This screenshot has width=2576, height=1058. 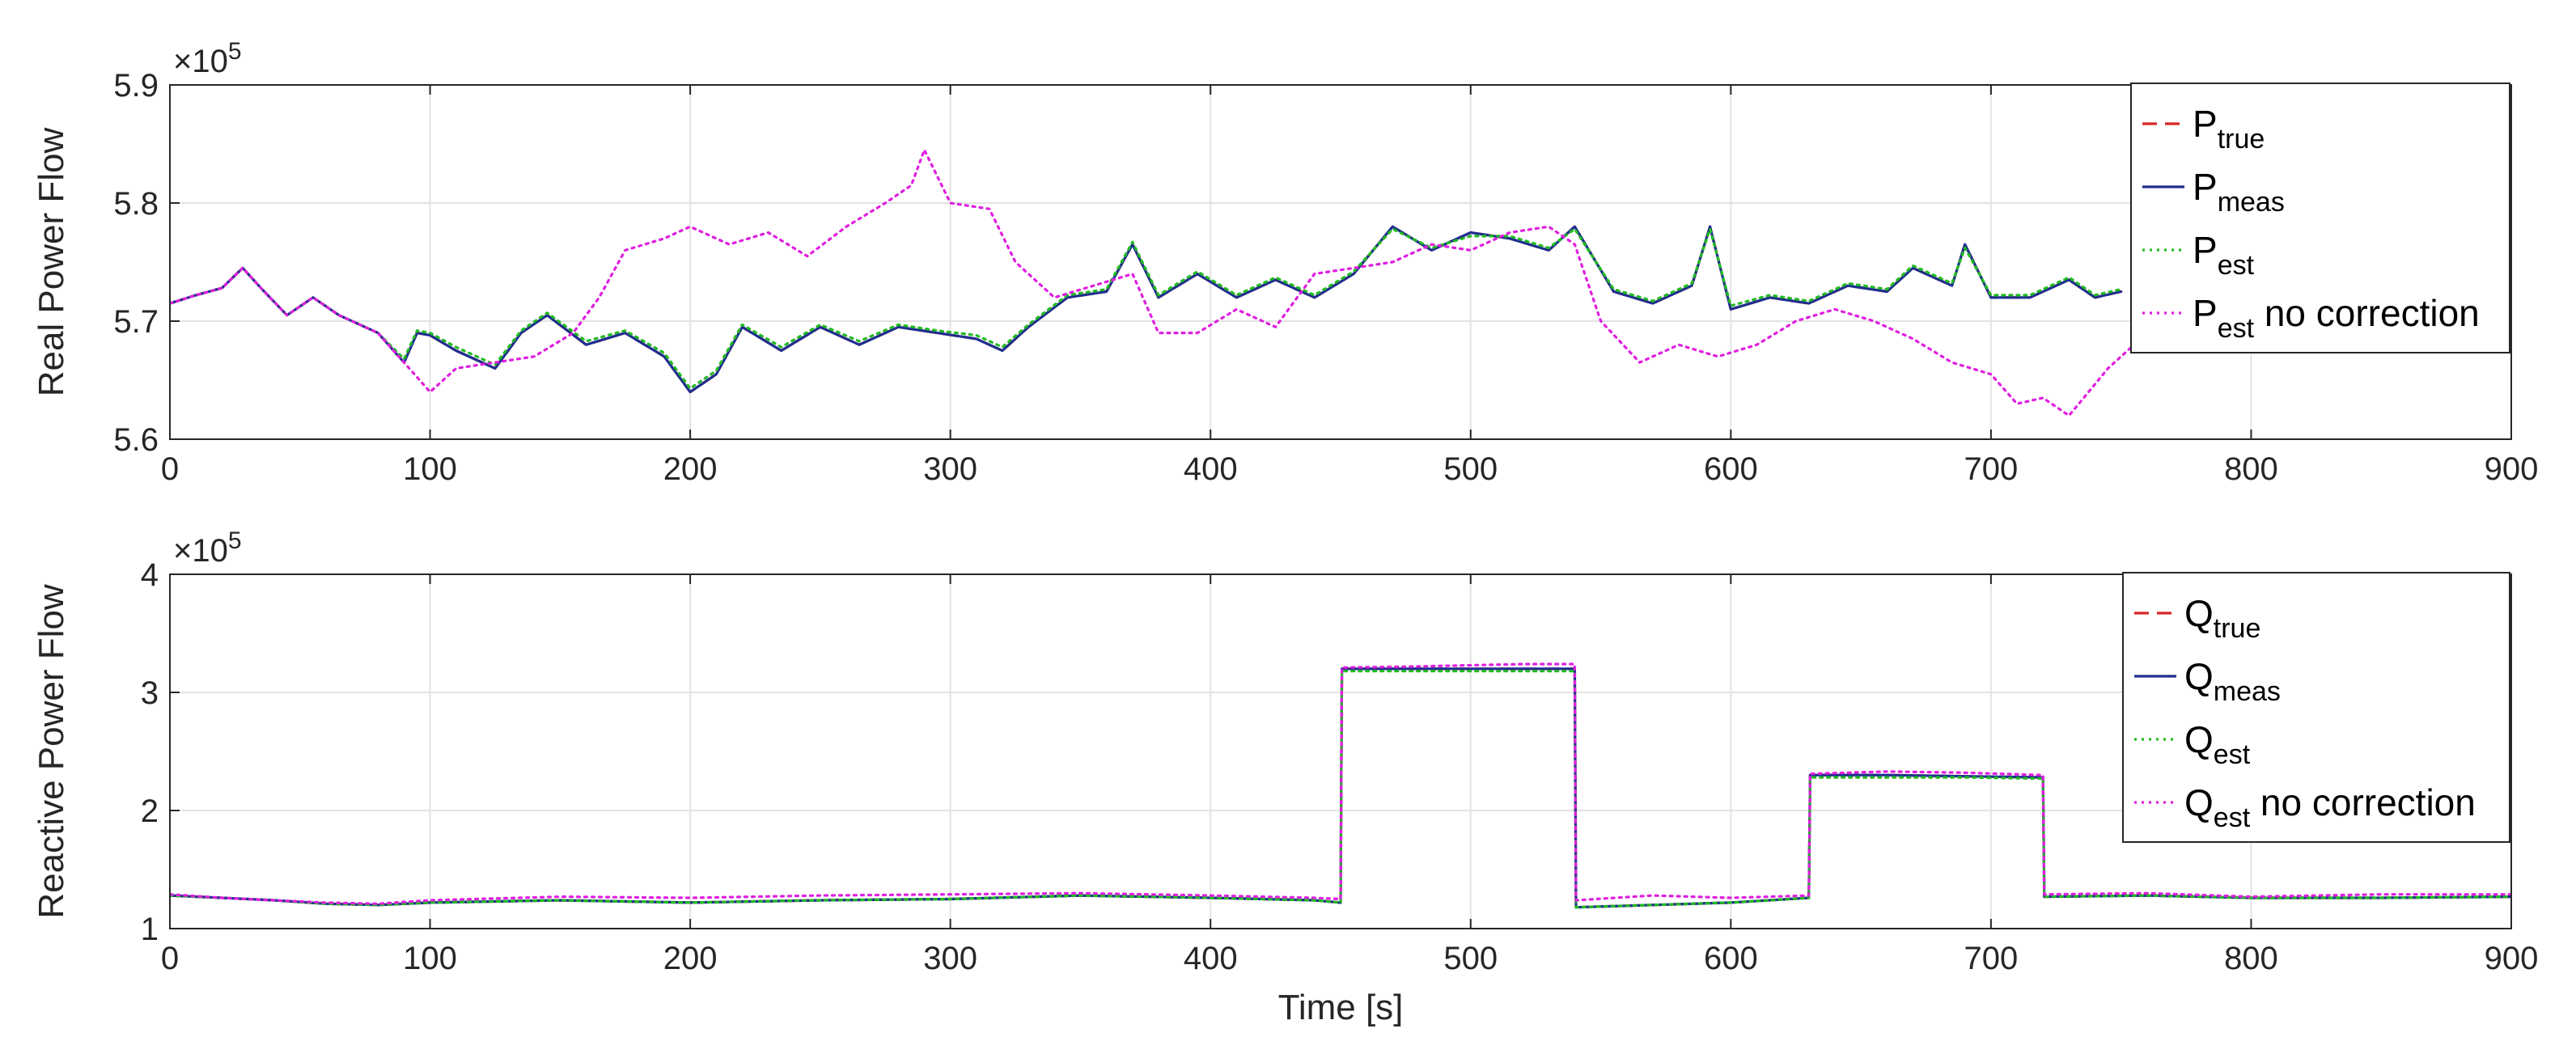 I want to click on x-axis-label: Time [s], so click(x=1341, y=1007).